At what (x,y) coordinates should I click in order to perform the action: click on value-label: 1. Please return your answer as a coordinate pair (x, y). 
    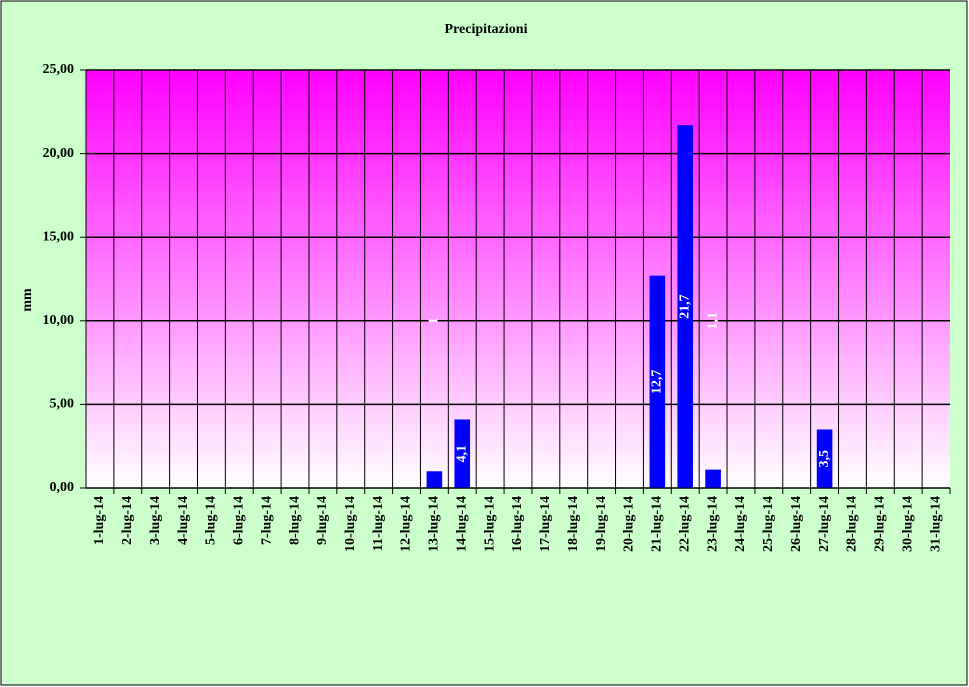
    Looking at the image, I should click on (434, 320).